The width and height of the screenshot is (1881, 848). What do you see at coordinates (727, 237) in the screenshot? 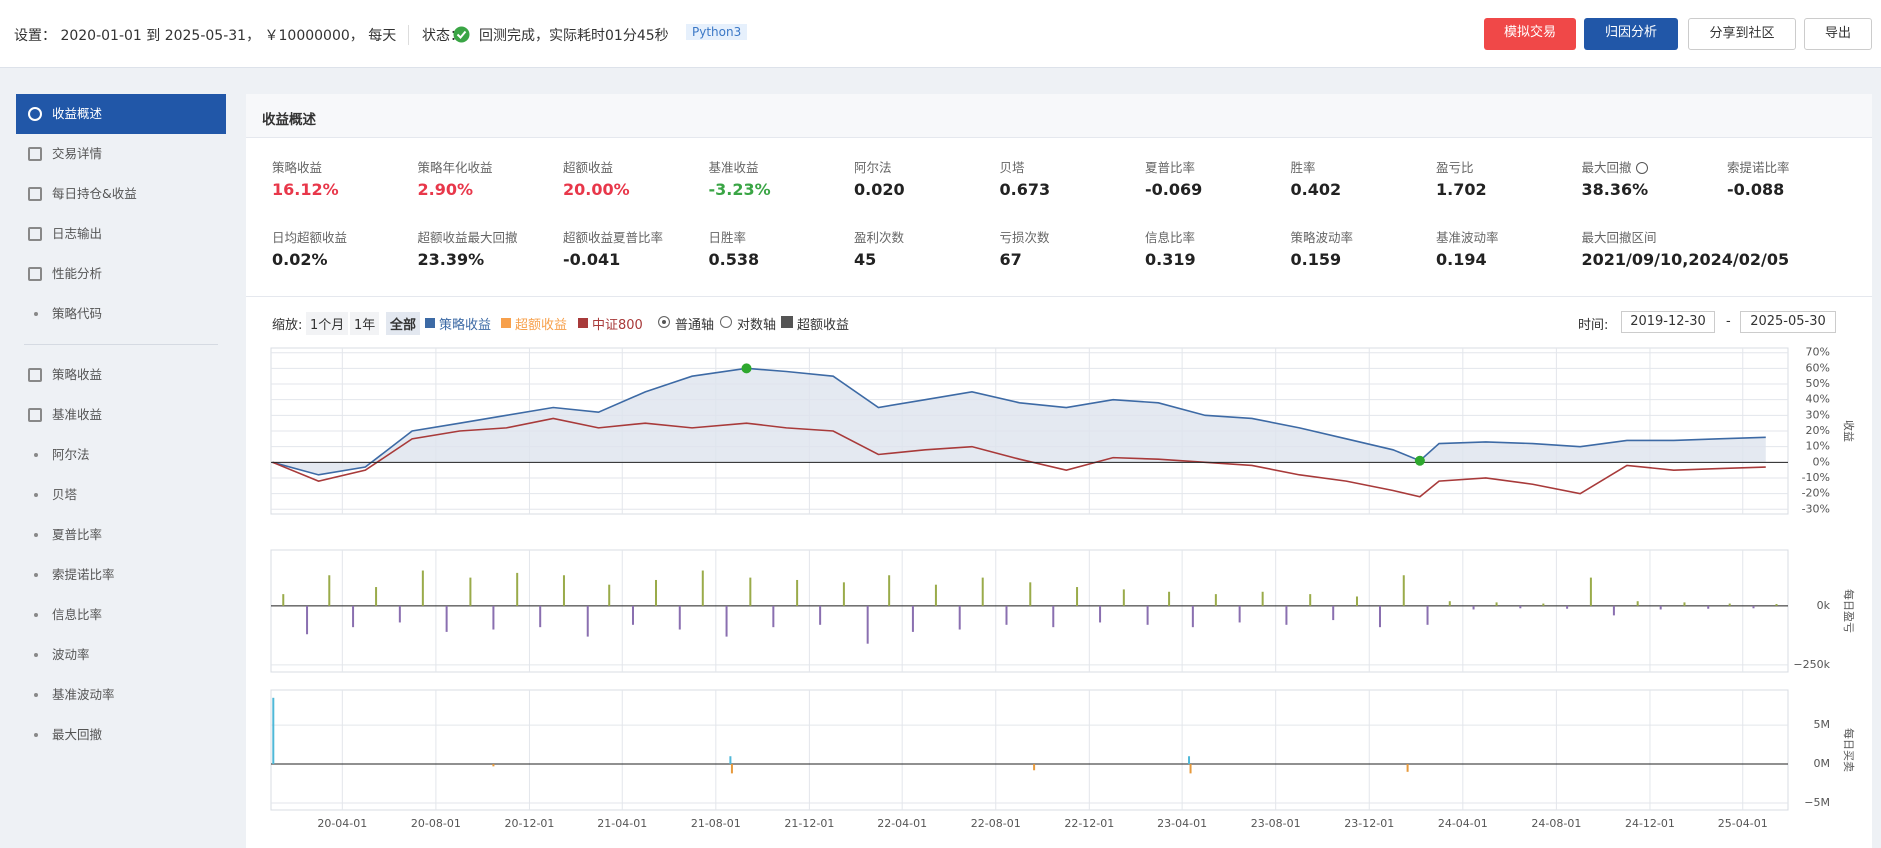
I see `metric-label: 日胜率` at bounding box center [727, 237].